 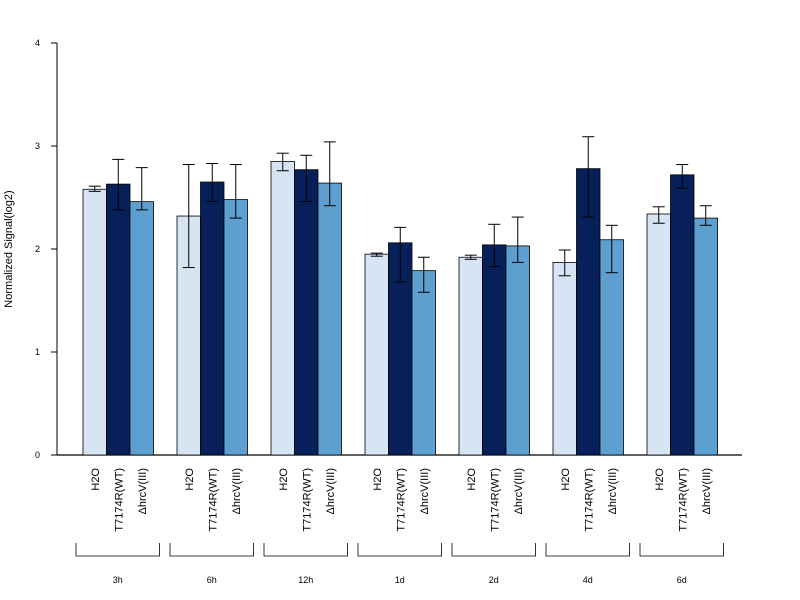 What do you see at coordinates (37, 455) in the screenshot?
I see `y-tick-label: 0` at bounding box center [37, 455].